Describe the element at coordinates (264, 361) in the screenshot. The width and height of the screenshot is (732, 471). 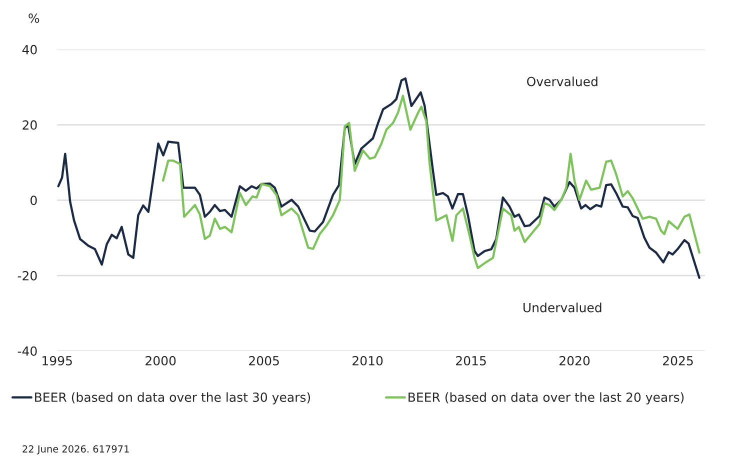
I see `x-tick-label: 2005` at that location.